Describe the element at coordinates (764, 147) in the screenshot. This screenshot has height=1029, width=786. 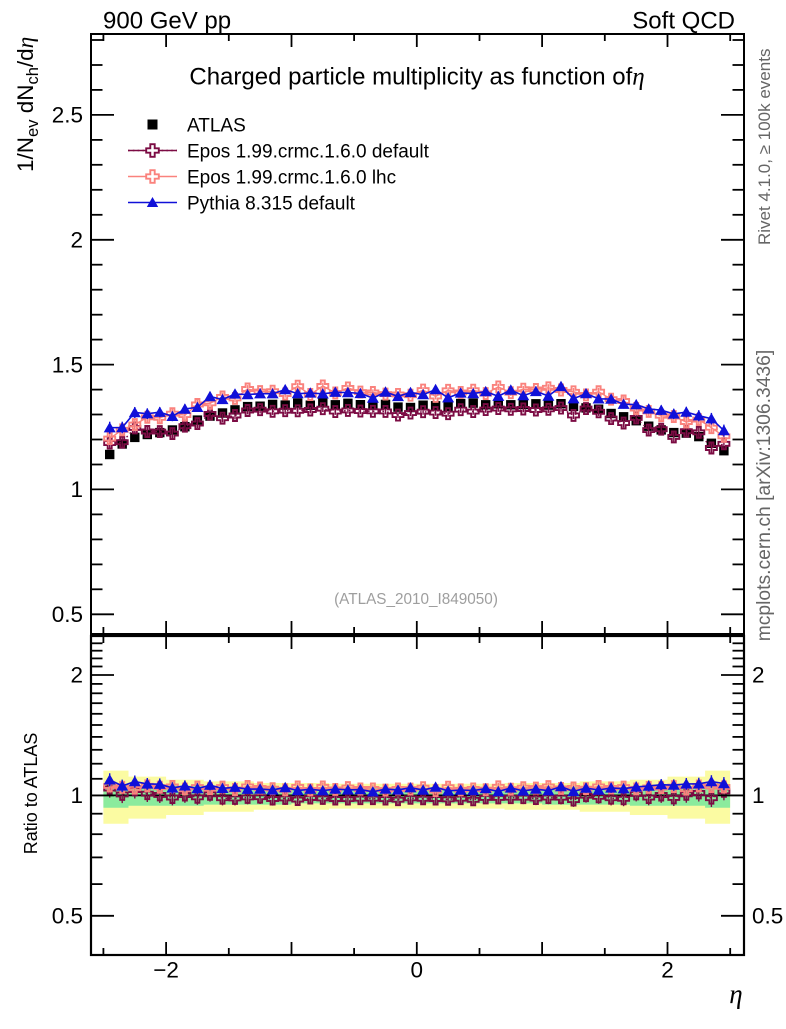
I see `svg-text: Rivet 4.1.0, ≥ 100k events` at that location.